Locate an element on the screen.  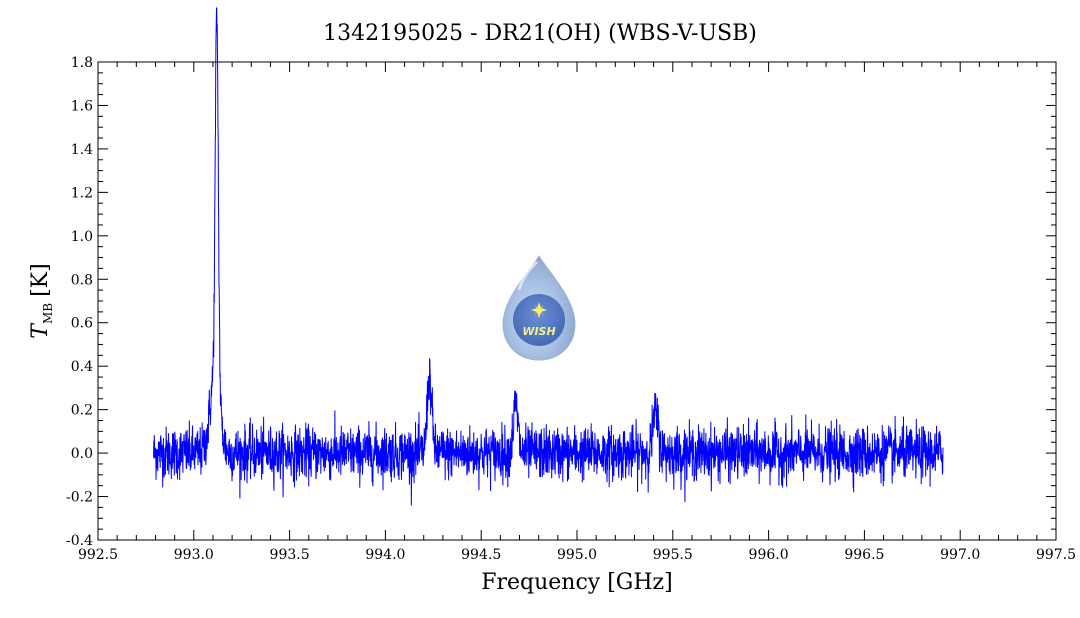
x-tick-label: 995.5 is located at coordinates (673, 555).